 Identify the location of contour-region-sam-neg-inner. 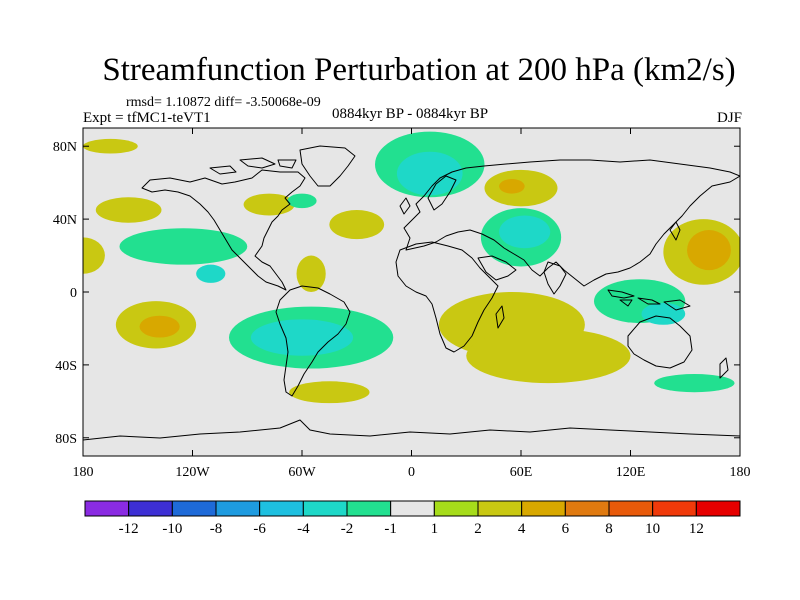
(302, 337).